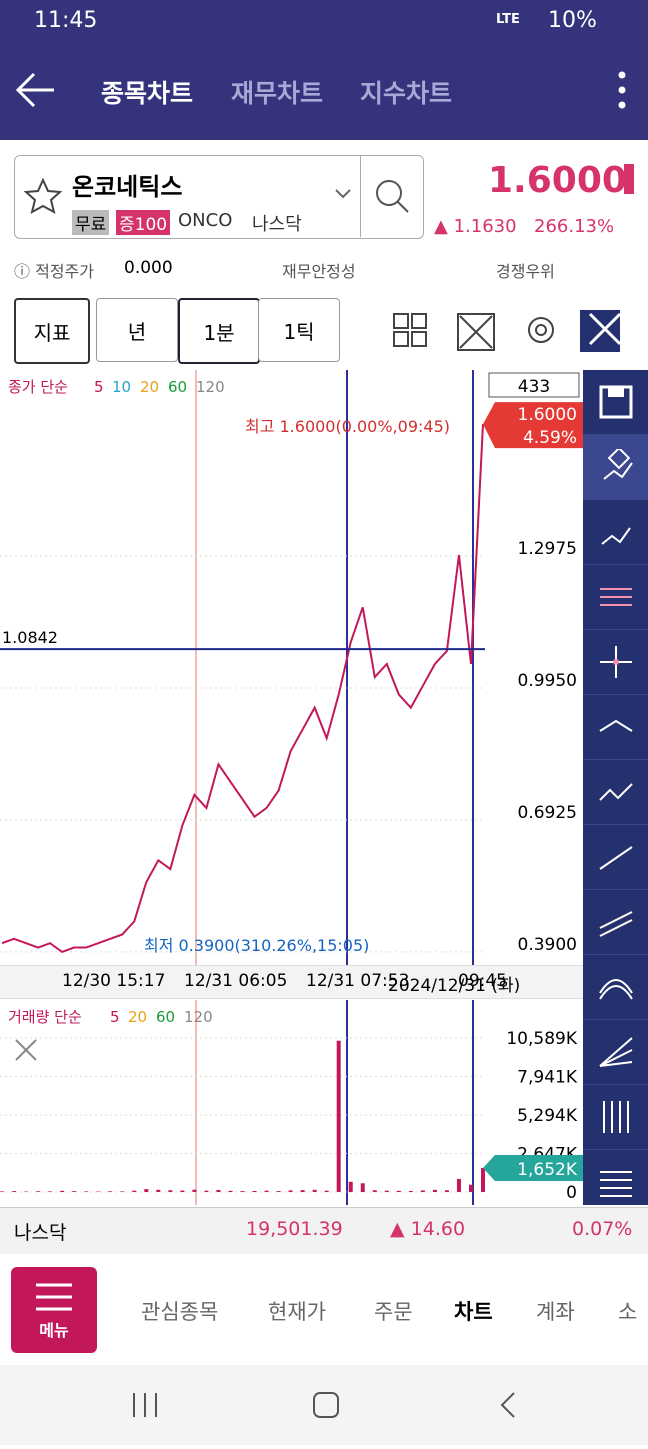 The image size is (648, 1449). Describe the element at coordinates (622, 90) in the screenshot. I see `more-menu` at that location.